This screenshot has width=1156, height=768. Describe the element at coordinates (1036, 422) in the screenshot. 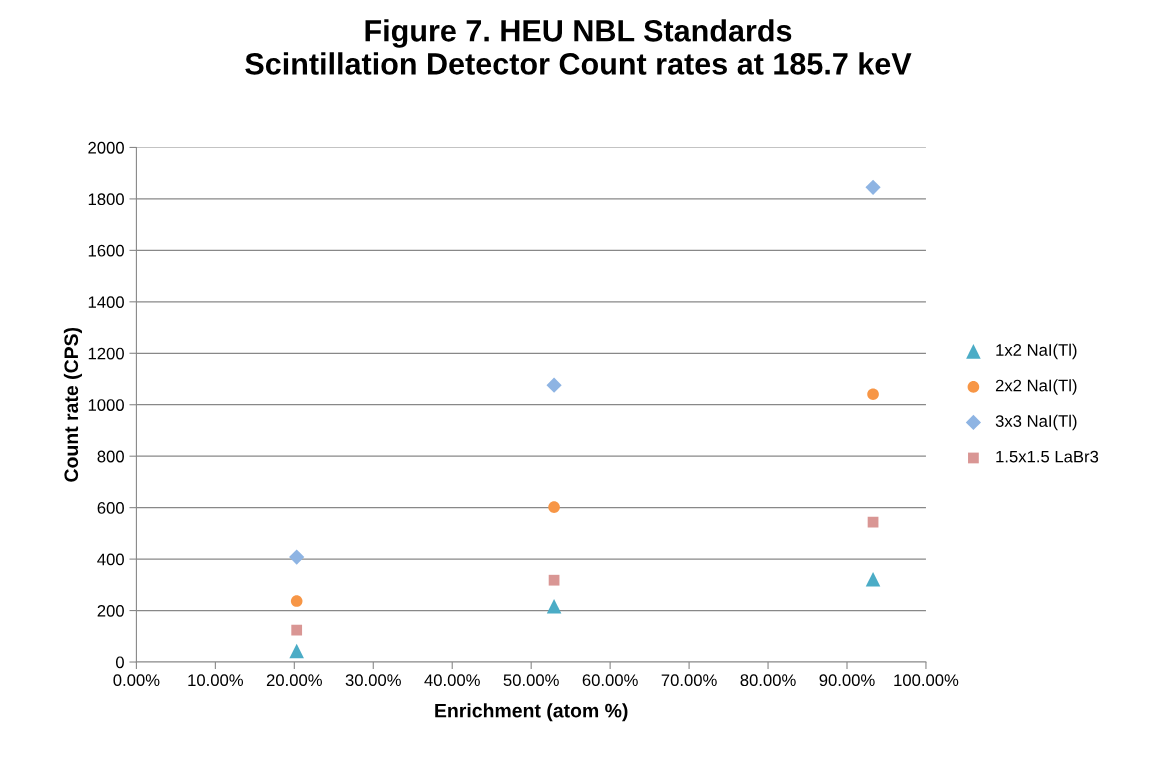

I see `legend-label: 3x3 NaI(Tl)` at that location.